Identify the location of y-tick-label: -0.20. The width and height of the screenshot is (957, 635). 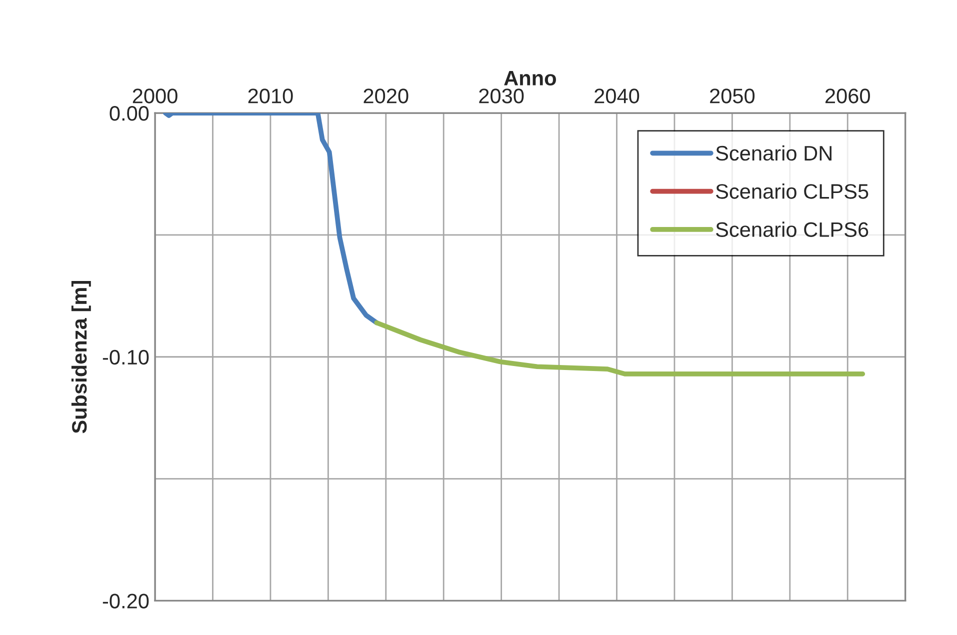
(125, 601).